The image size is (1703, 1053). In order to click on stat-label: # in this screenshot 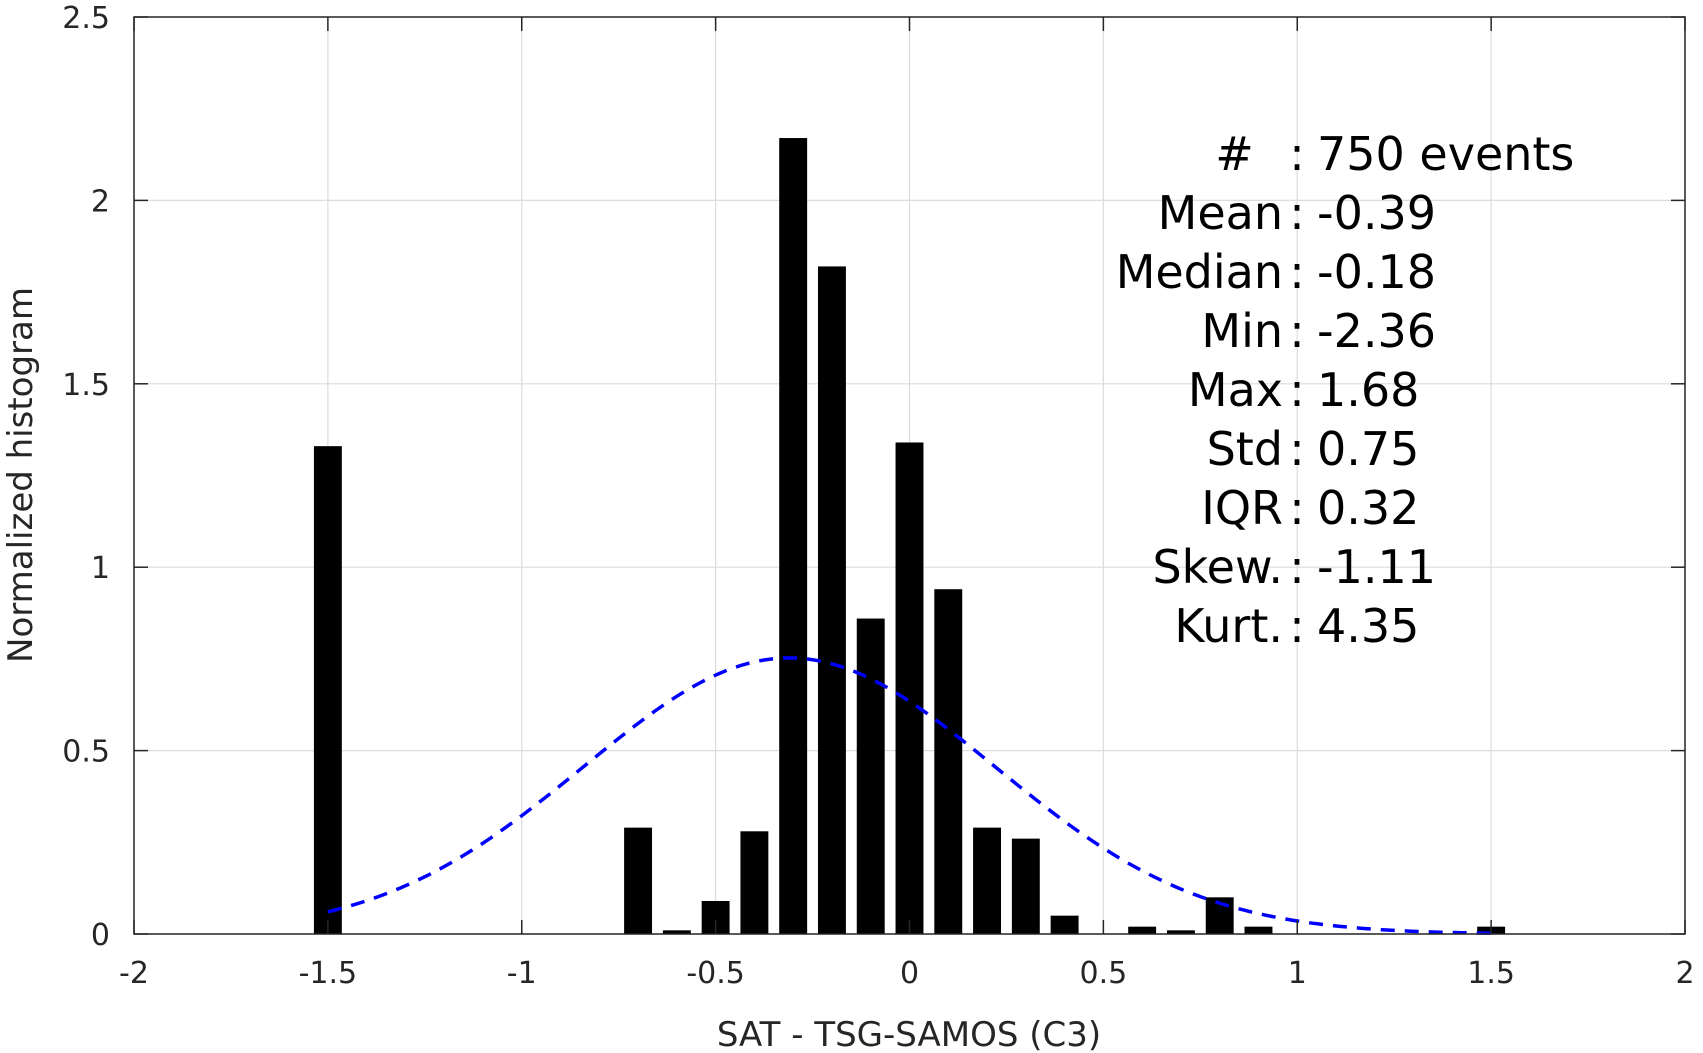, I will do `click(1249, 154)`.